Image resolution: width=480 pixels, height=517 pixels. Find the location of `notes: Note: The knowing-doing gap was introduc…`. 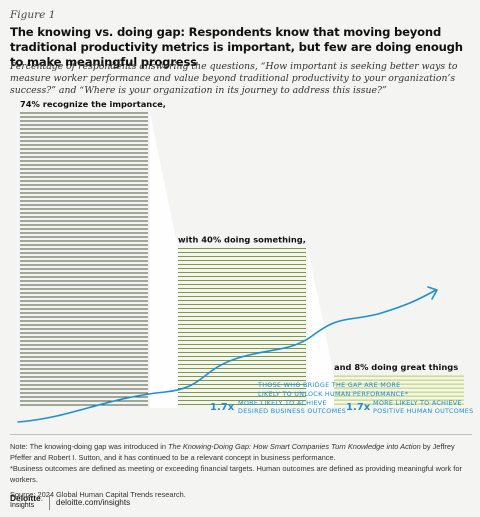

notes: Note: The knowing-doing gap was introduc… is located at coordinates (242, 470).